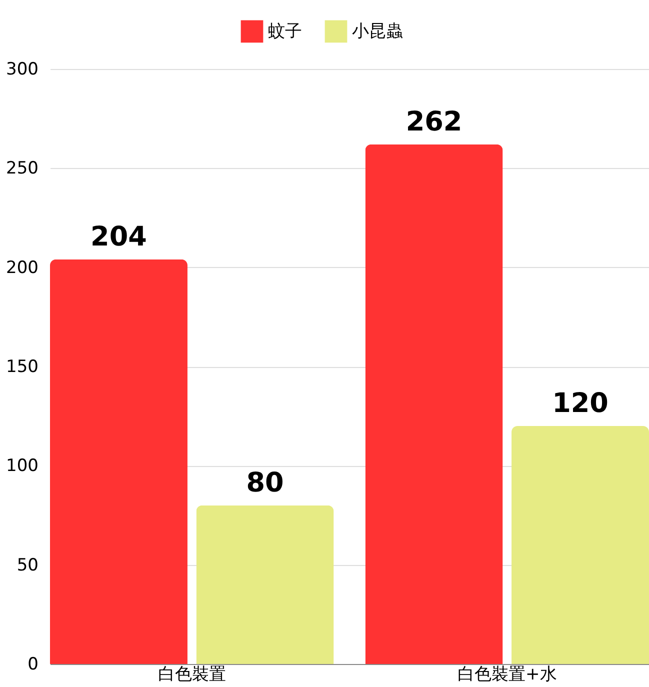  Describe the element at coordinates (22, 367) in the screenshot. I see `y-tick-label: 150` at that location.